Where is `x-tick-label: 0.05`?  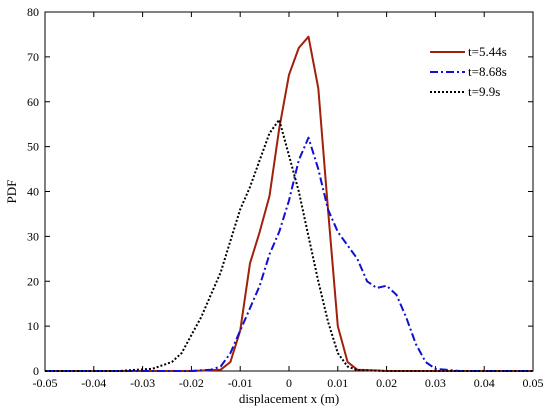 x-tick-label: 0.05 is located at coordinates (533, 383).